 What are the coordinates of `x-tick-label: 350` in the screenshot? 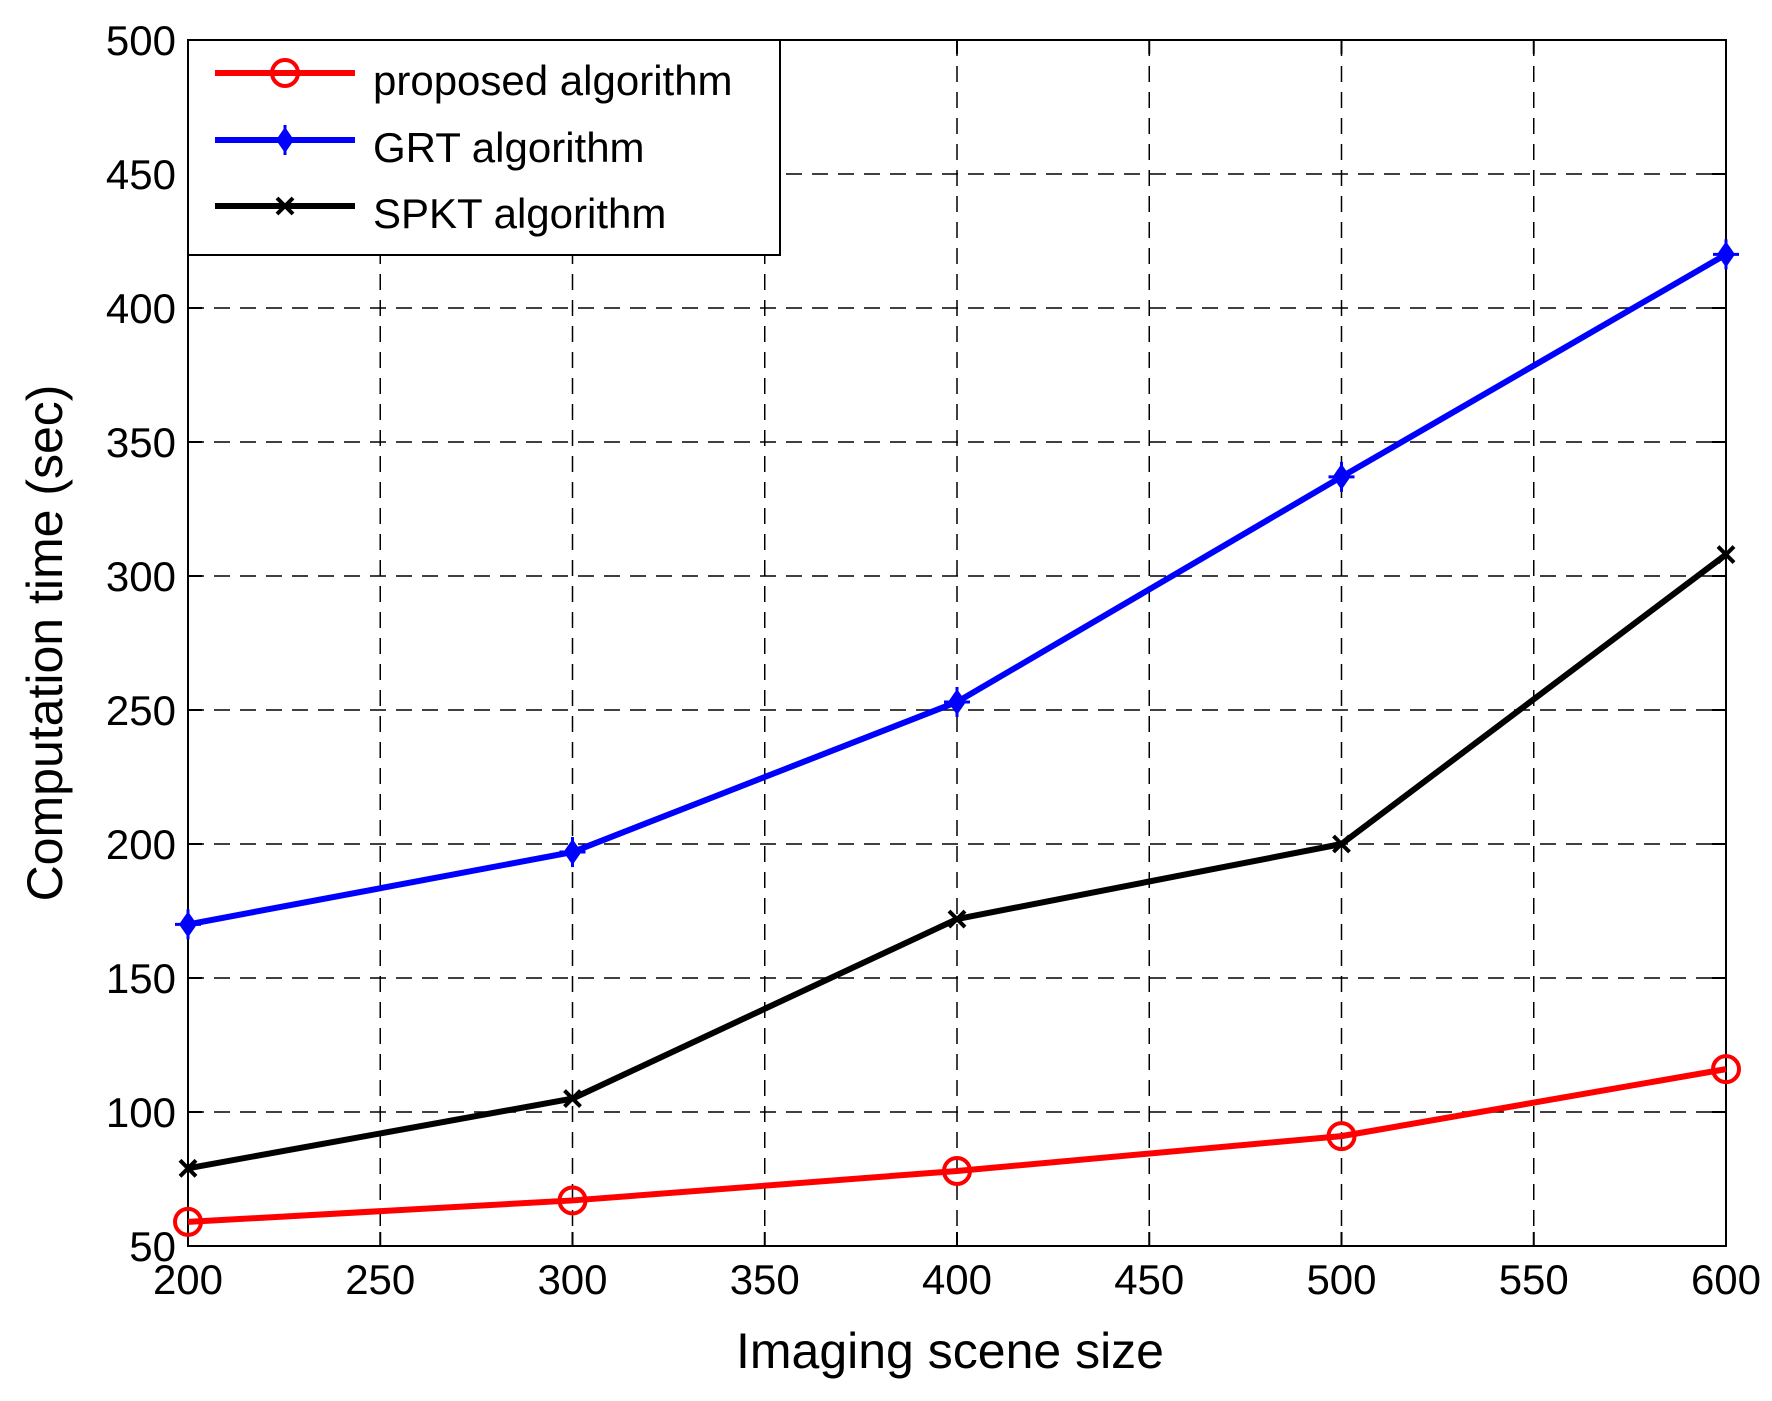 It's located at (765, 1279).